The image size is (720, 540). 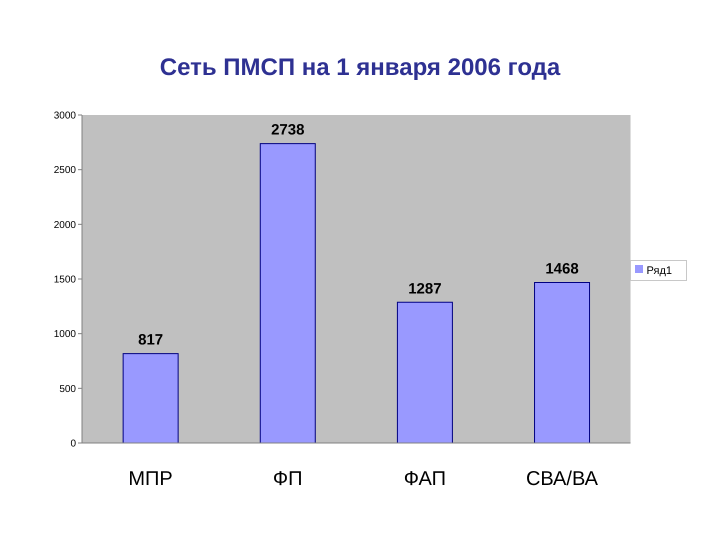 What do you see at coordinates (65, 280) in the screenshot?
I see `y-tick-label: 1500` at bounding box center [65, 280].